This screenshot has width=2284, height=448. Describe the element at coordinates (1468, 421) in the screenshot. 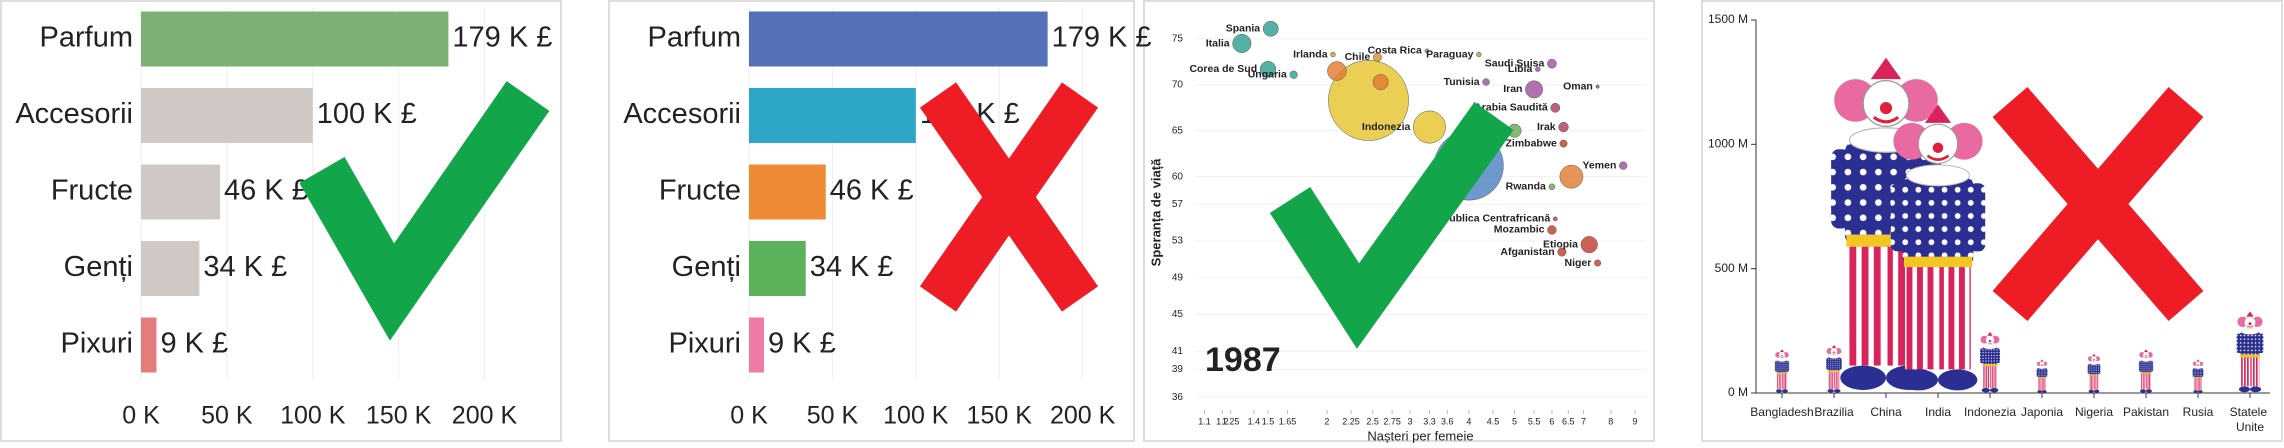

I see `x-tick-label: 4` at that location.